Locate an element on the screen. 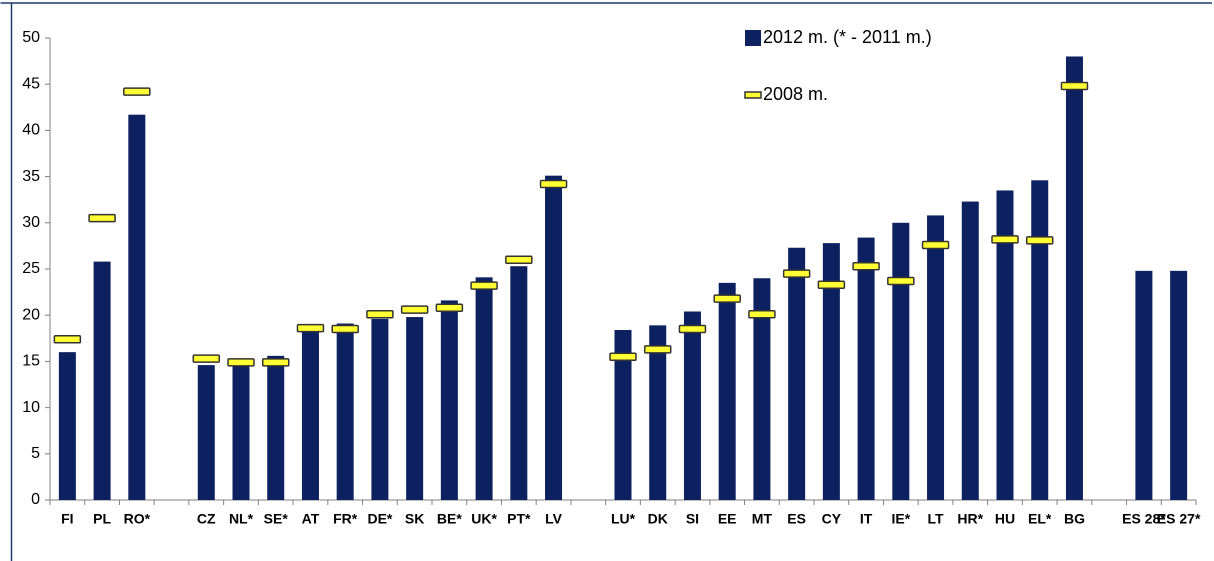 This screenshot has width=1214, height=561. x-tick-label: UK* is located at coordinates (484, 519).